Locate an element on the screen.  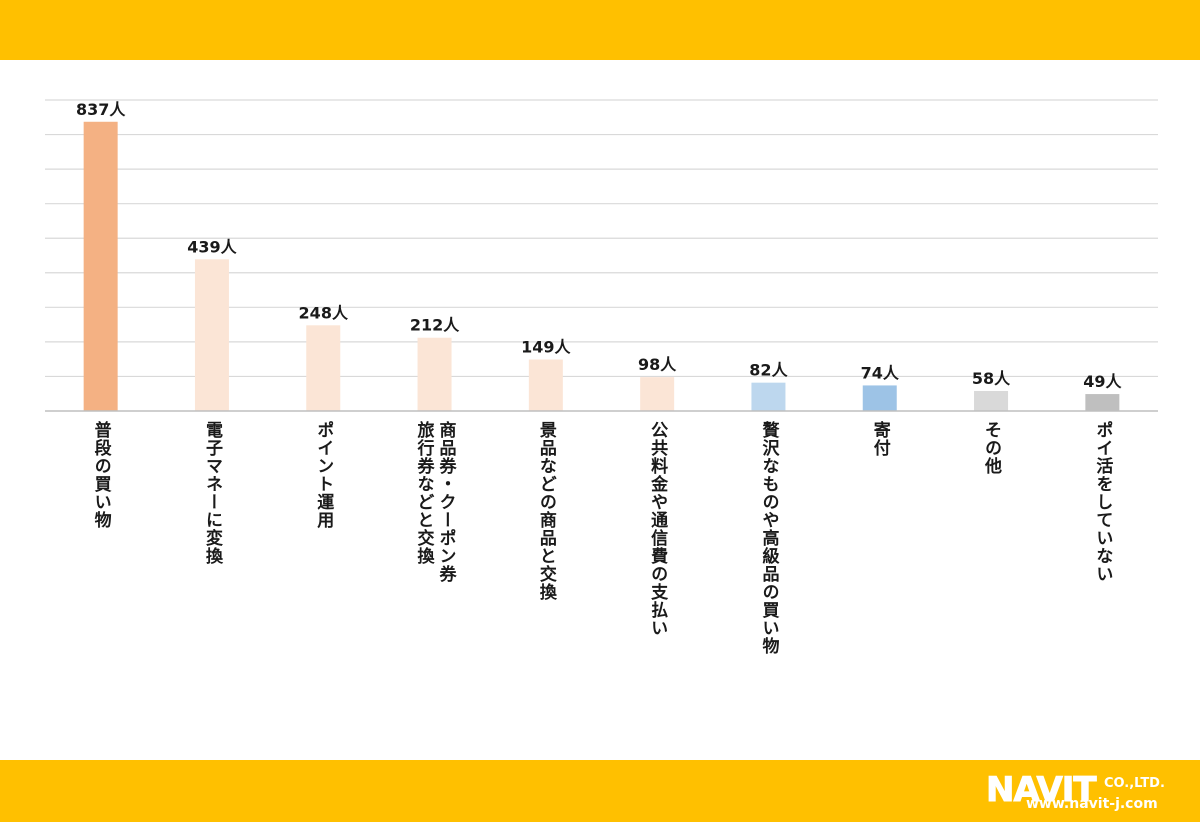
value-label: 82人 is located at coordinates (768, 370).